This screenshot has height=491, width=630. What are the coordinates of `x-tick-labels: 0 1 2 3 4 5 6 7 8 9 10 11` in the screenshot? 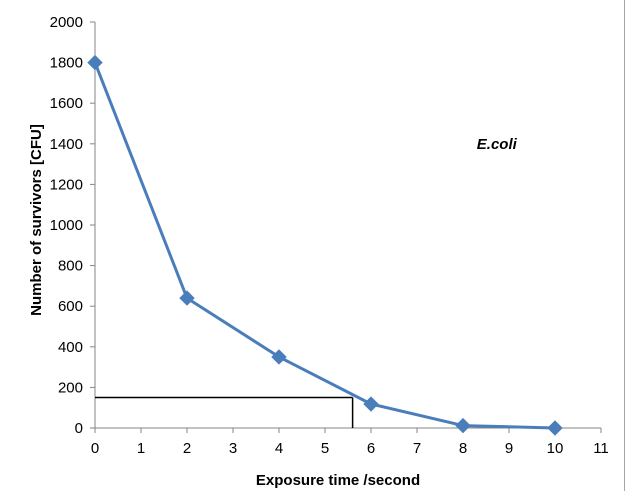 It's located at (350, 448).